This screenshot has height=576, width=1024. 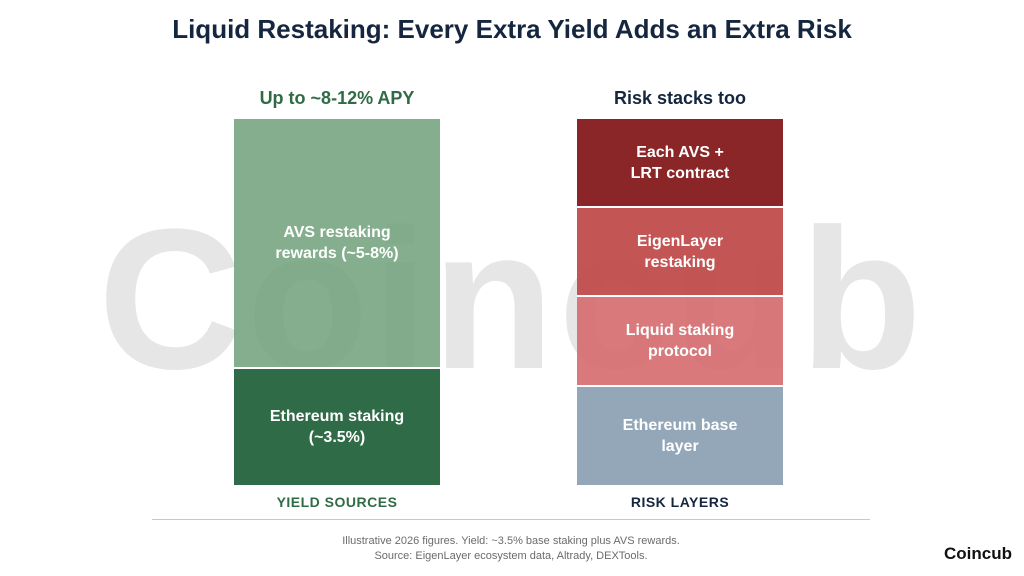 What do you see at coordinates (337, 502) in the screenshot?
I see `yield-sources-label: YIELD SOURCES` at bounding box center [337, 502].